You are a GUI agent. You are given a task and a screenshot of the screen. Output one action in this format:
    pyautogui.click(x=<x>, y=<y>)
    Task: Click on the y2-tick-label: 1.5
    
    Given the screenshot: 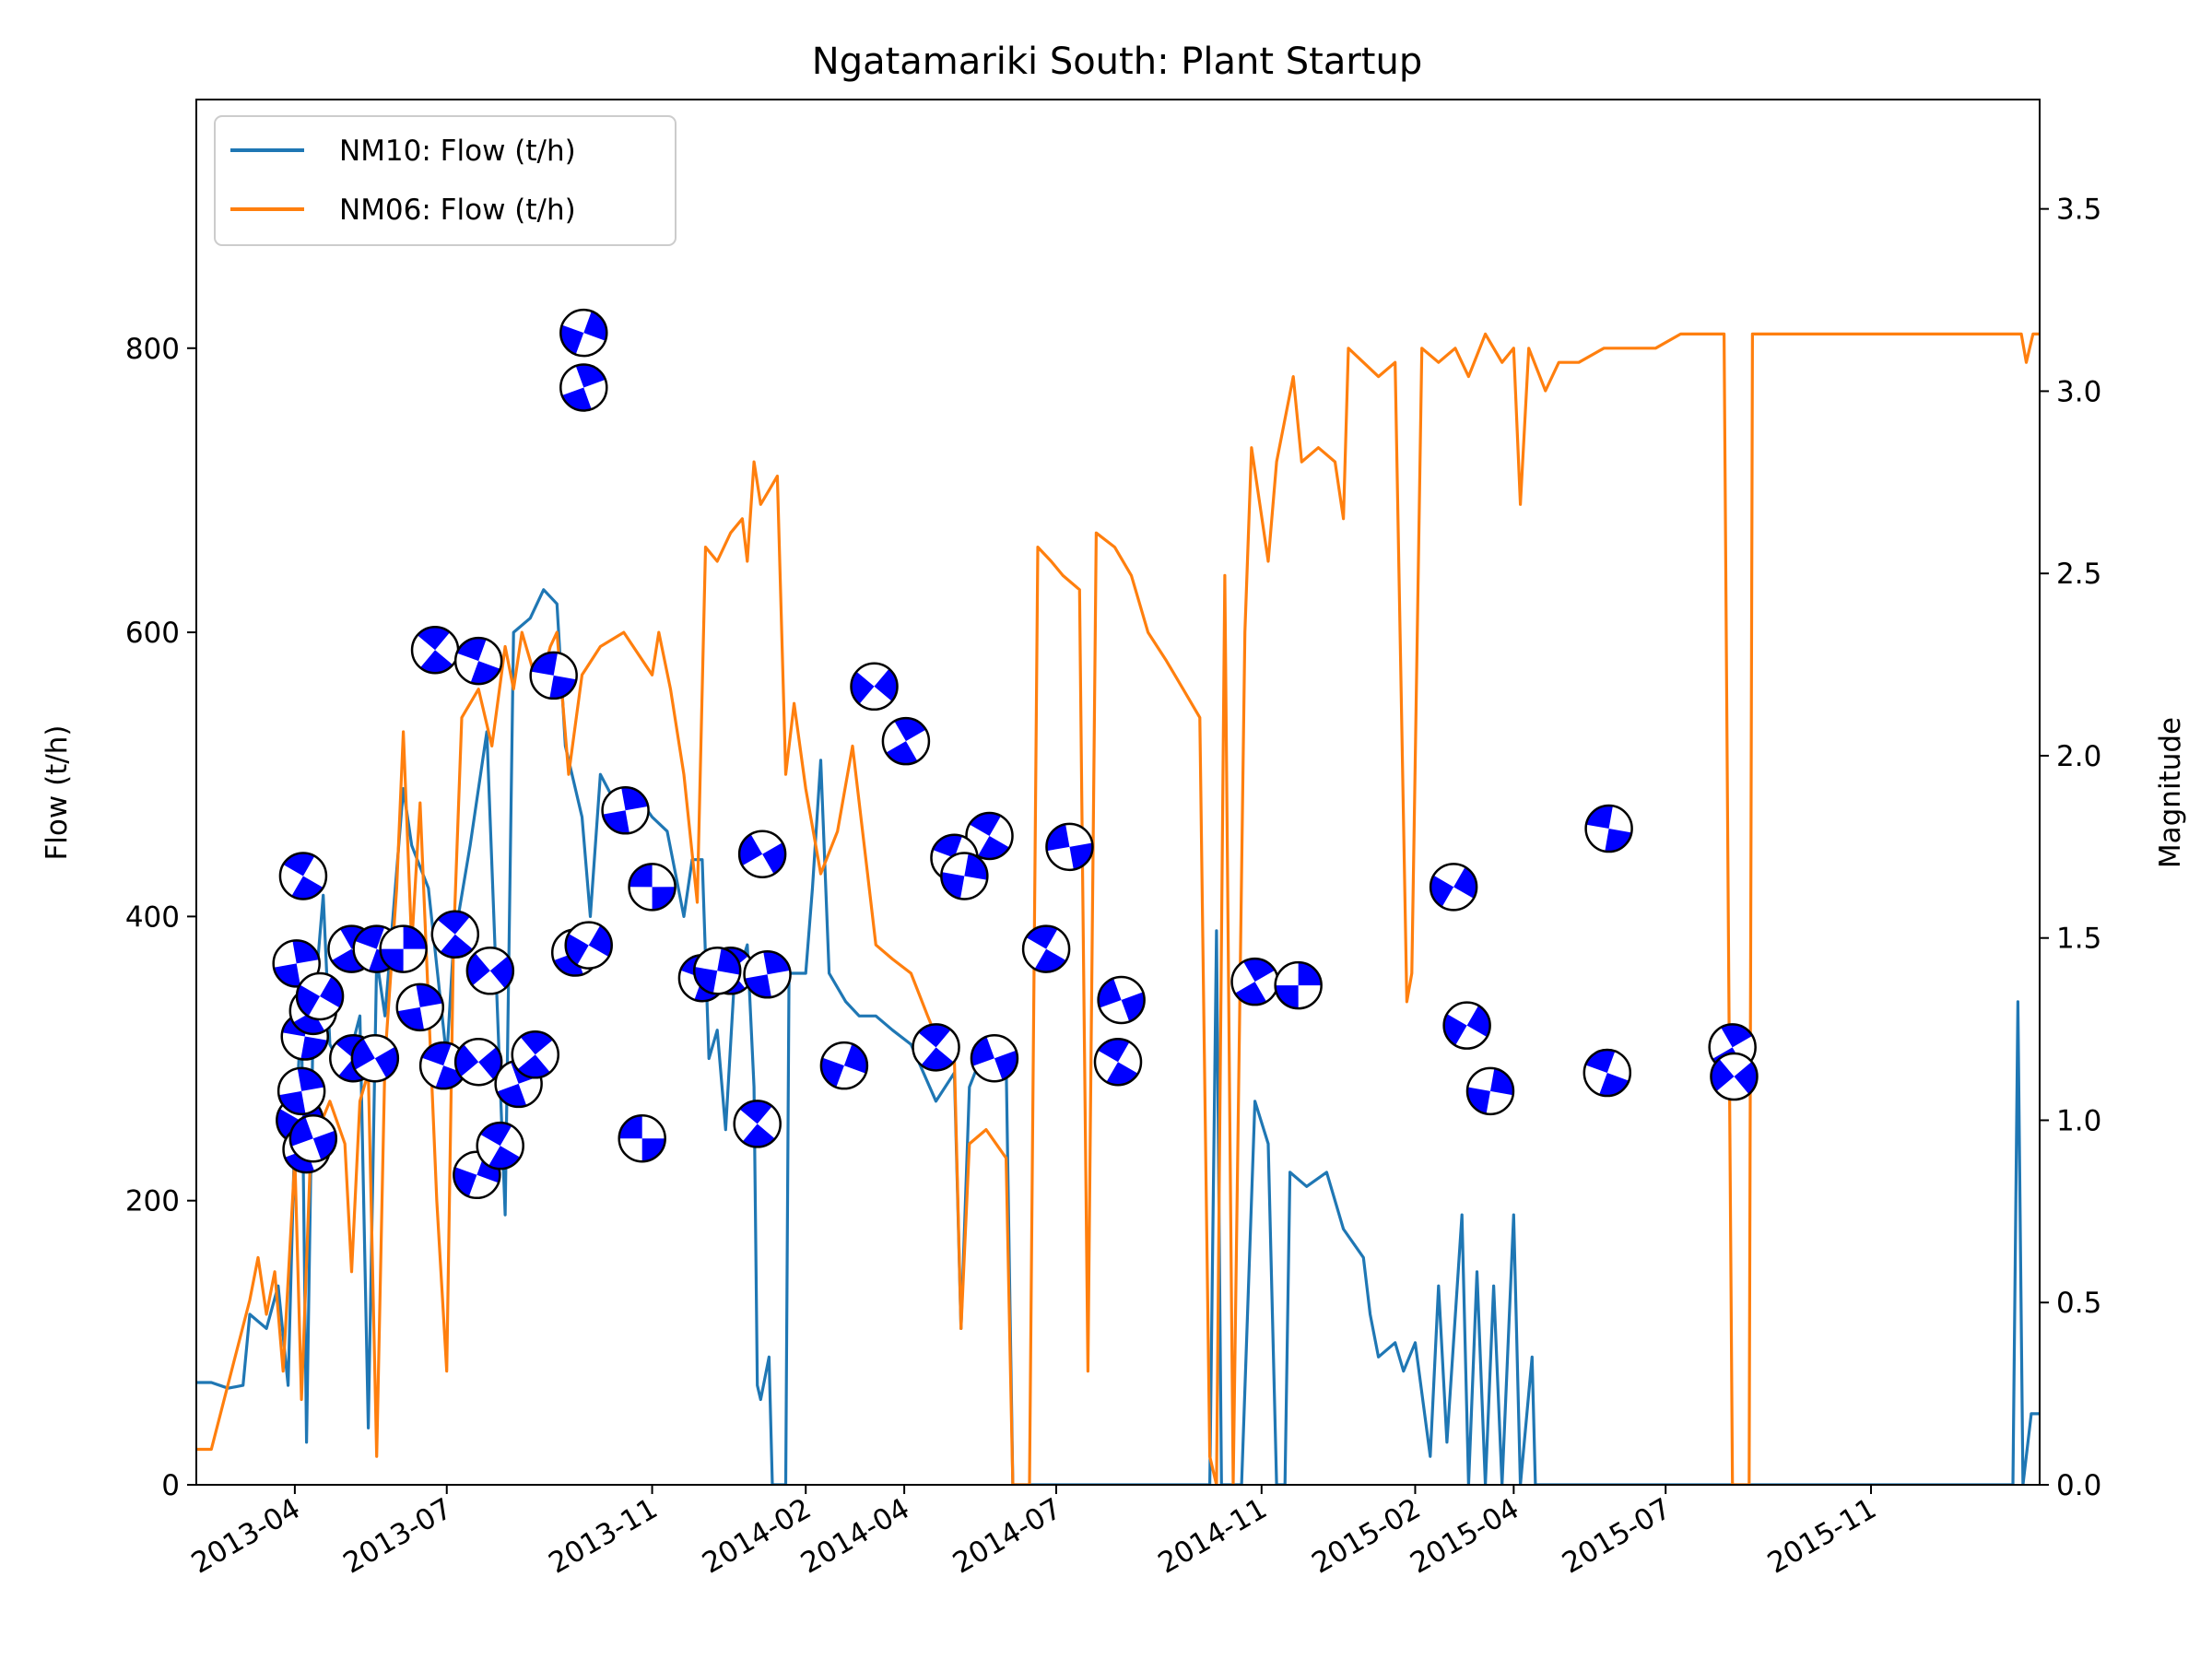 What is the action you would take?
    pyautogui.click(x=2078, y=939)
    